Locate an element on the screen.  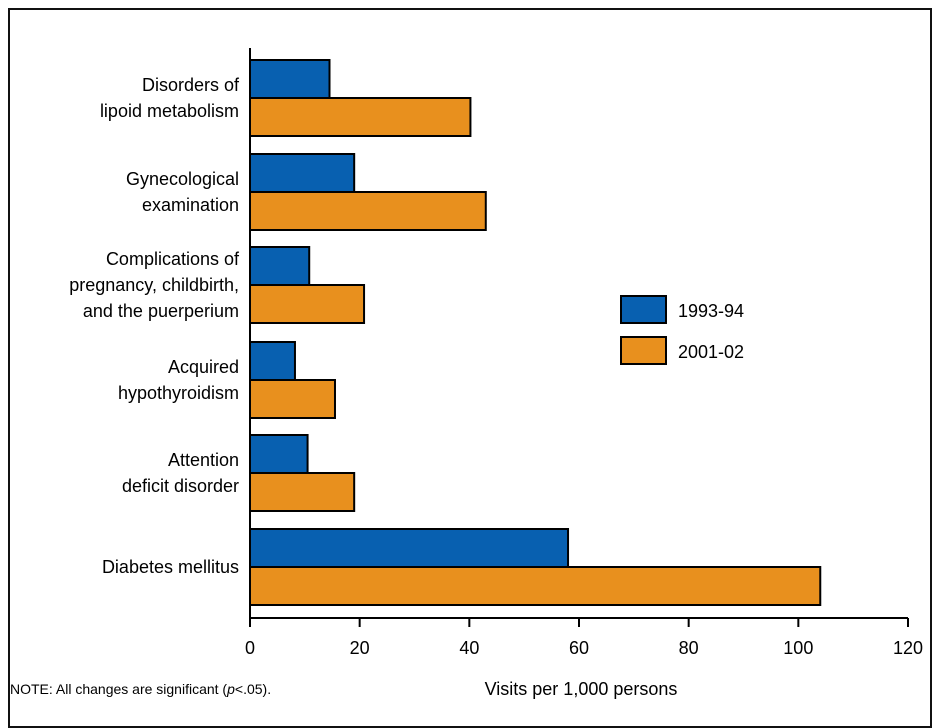
x-tick-label: 60 is located at coordinates (579, 648).